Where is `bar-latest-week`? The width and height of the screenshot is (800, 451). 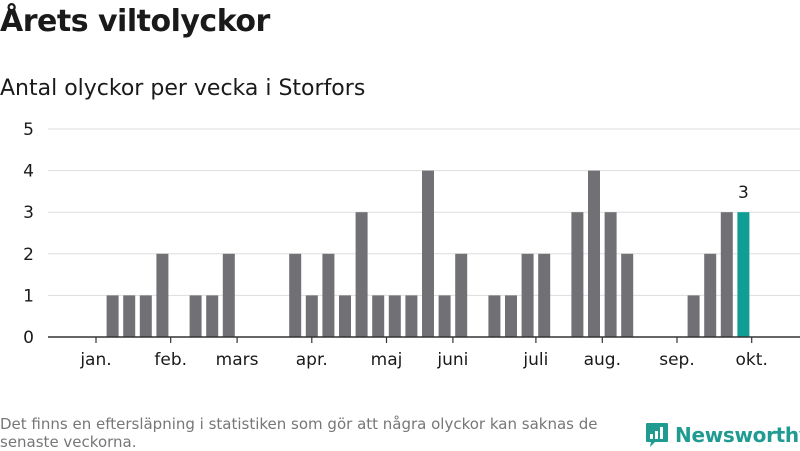
bar-latest-week is located at coordinates (743, 274).